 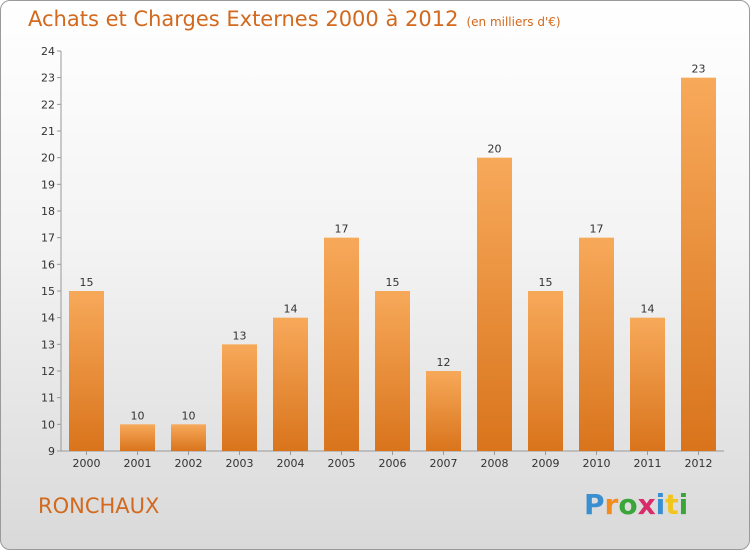 What do you see at coordinates (48, 131) in the screenshot?
I see `y-tick-label: 21` at bounding box center [48, 131].